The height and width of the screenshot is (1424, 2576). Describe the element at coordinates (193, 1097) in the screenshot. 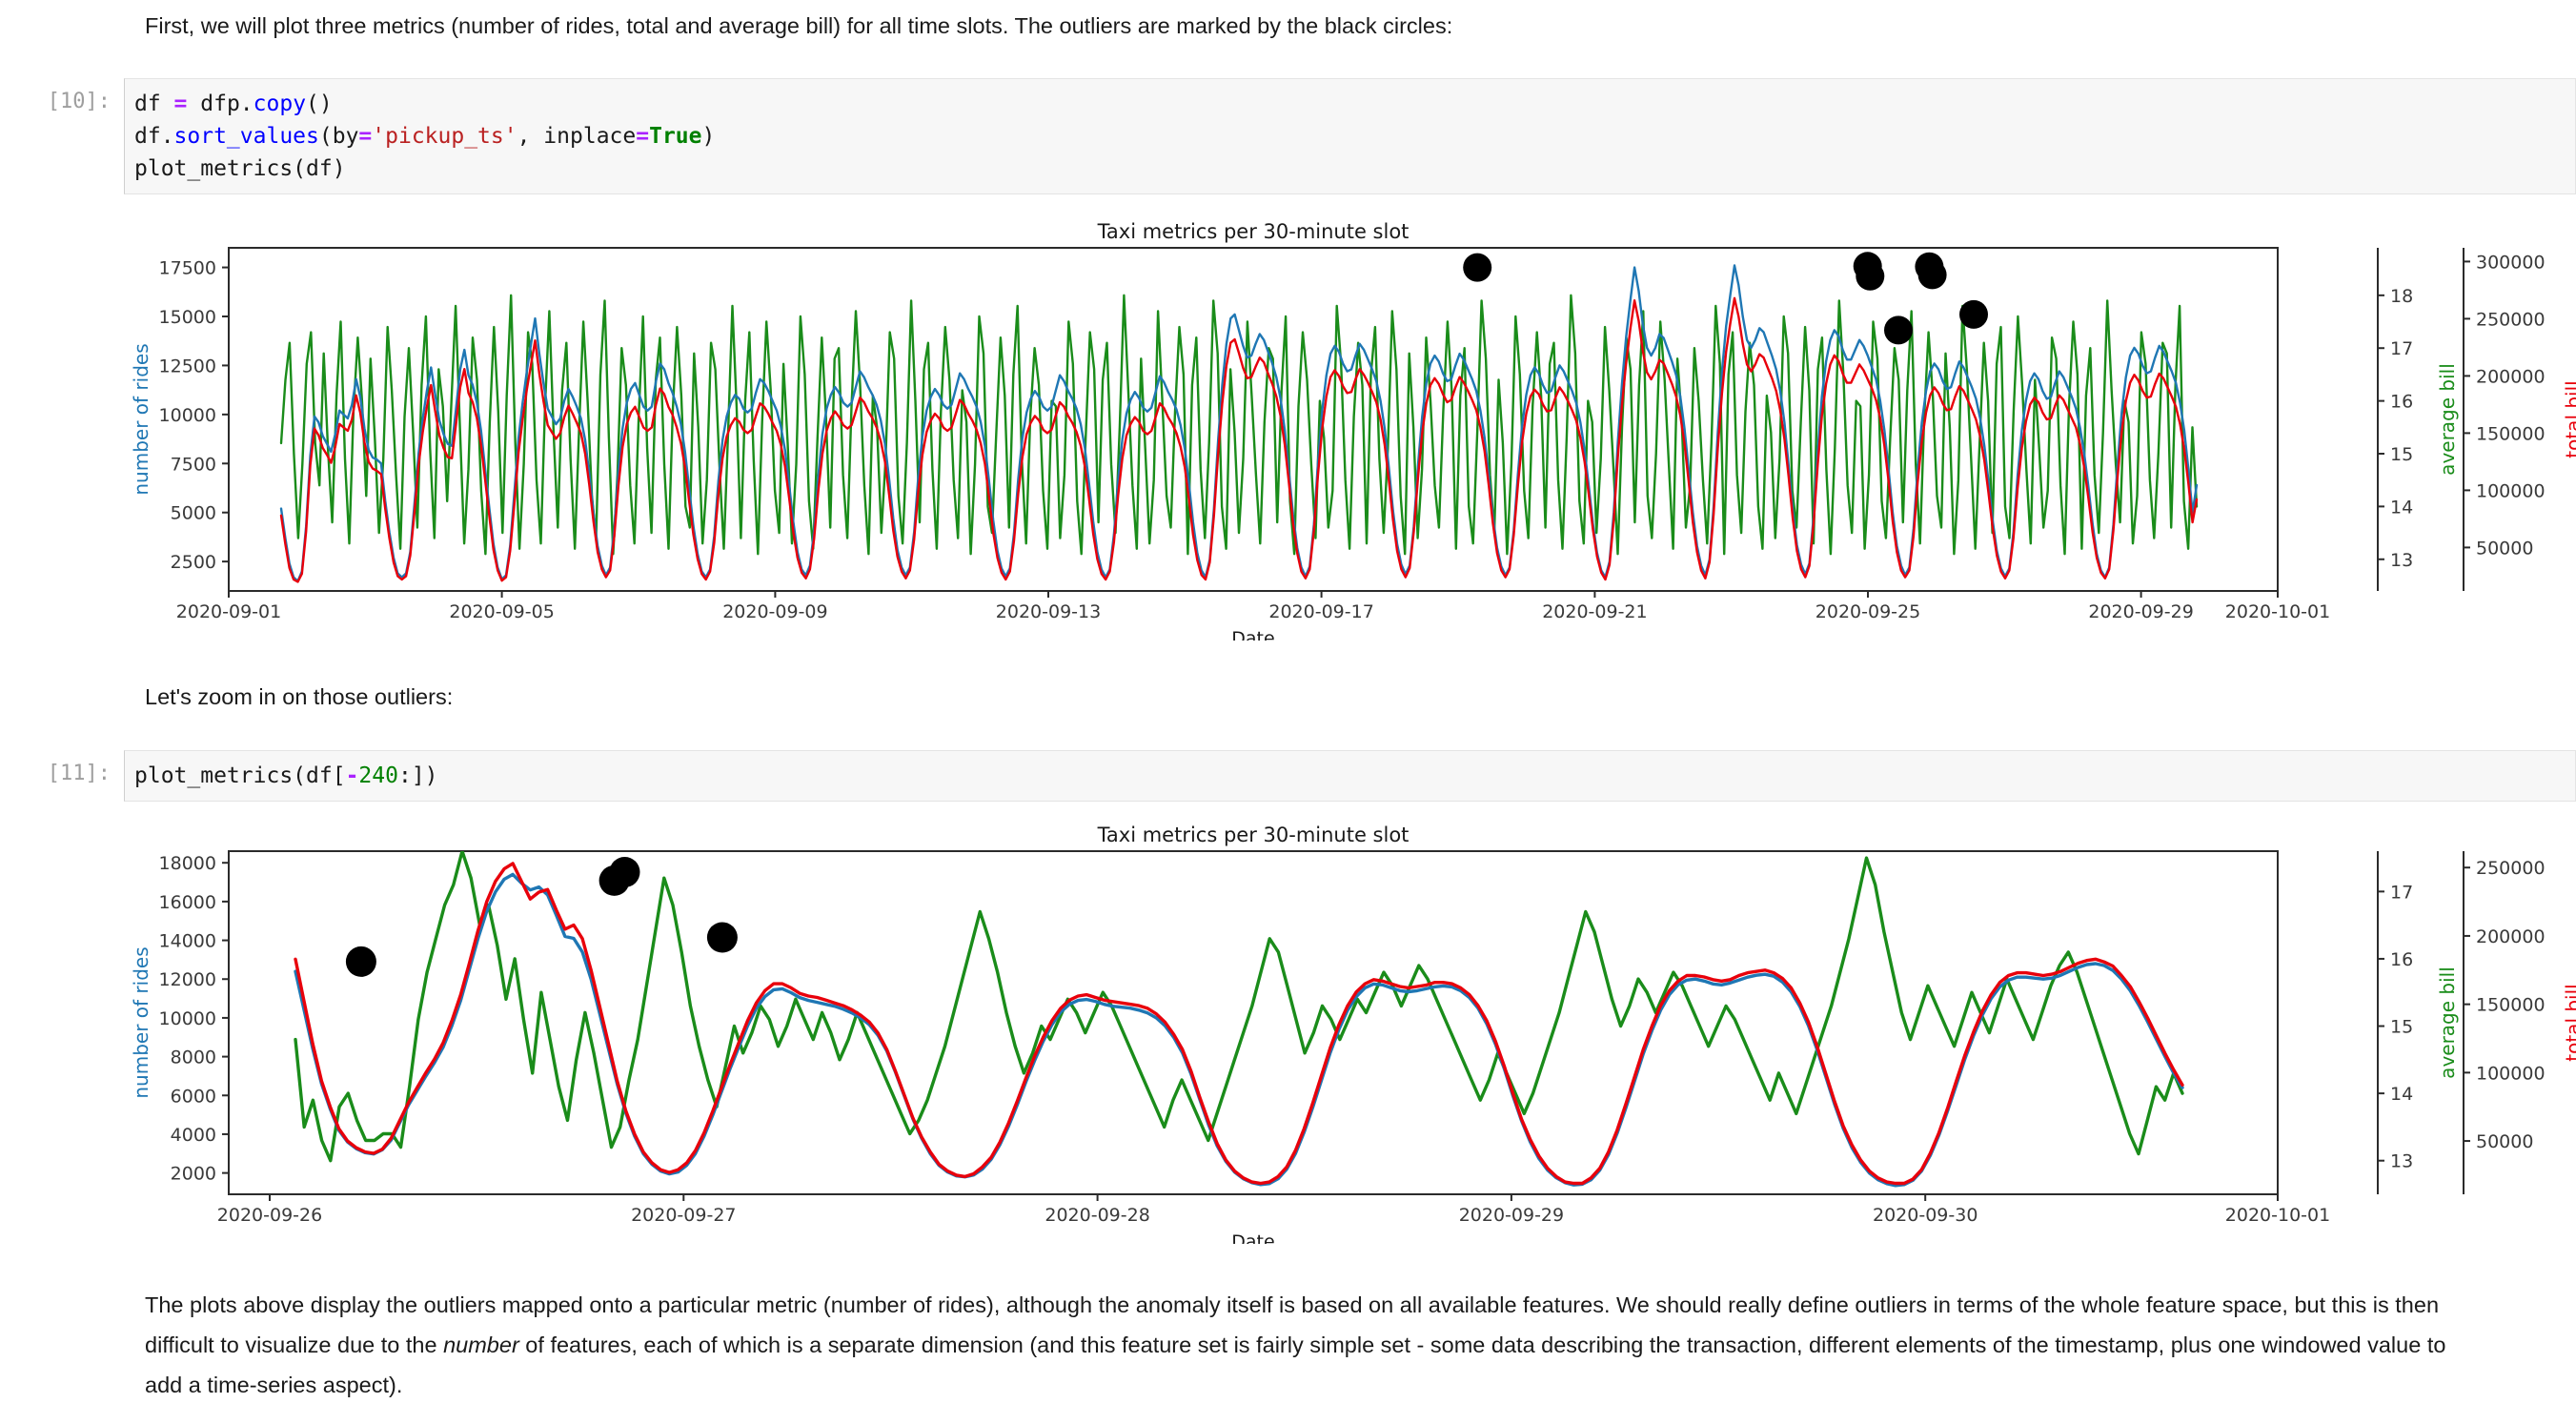

I see `y-tick-label-left: 6000` at that location.